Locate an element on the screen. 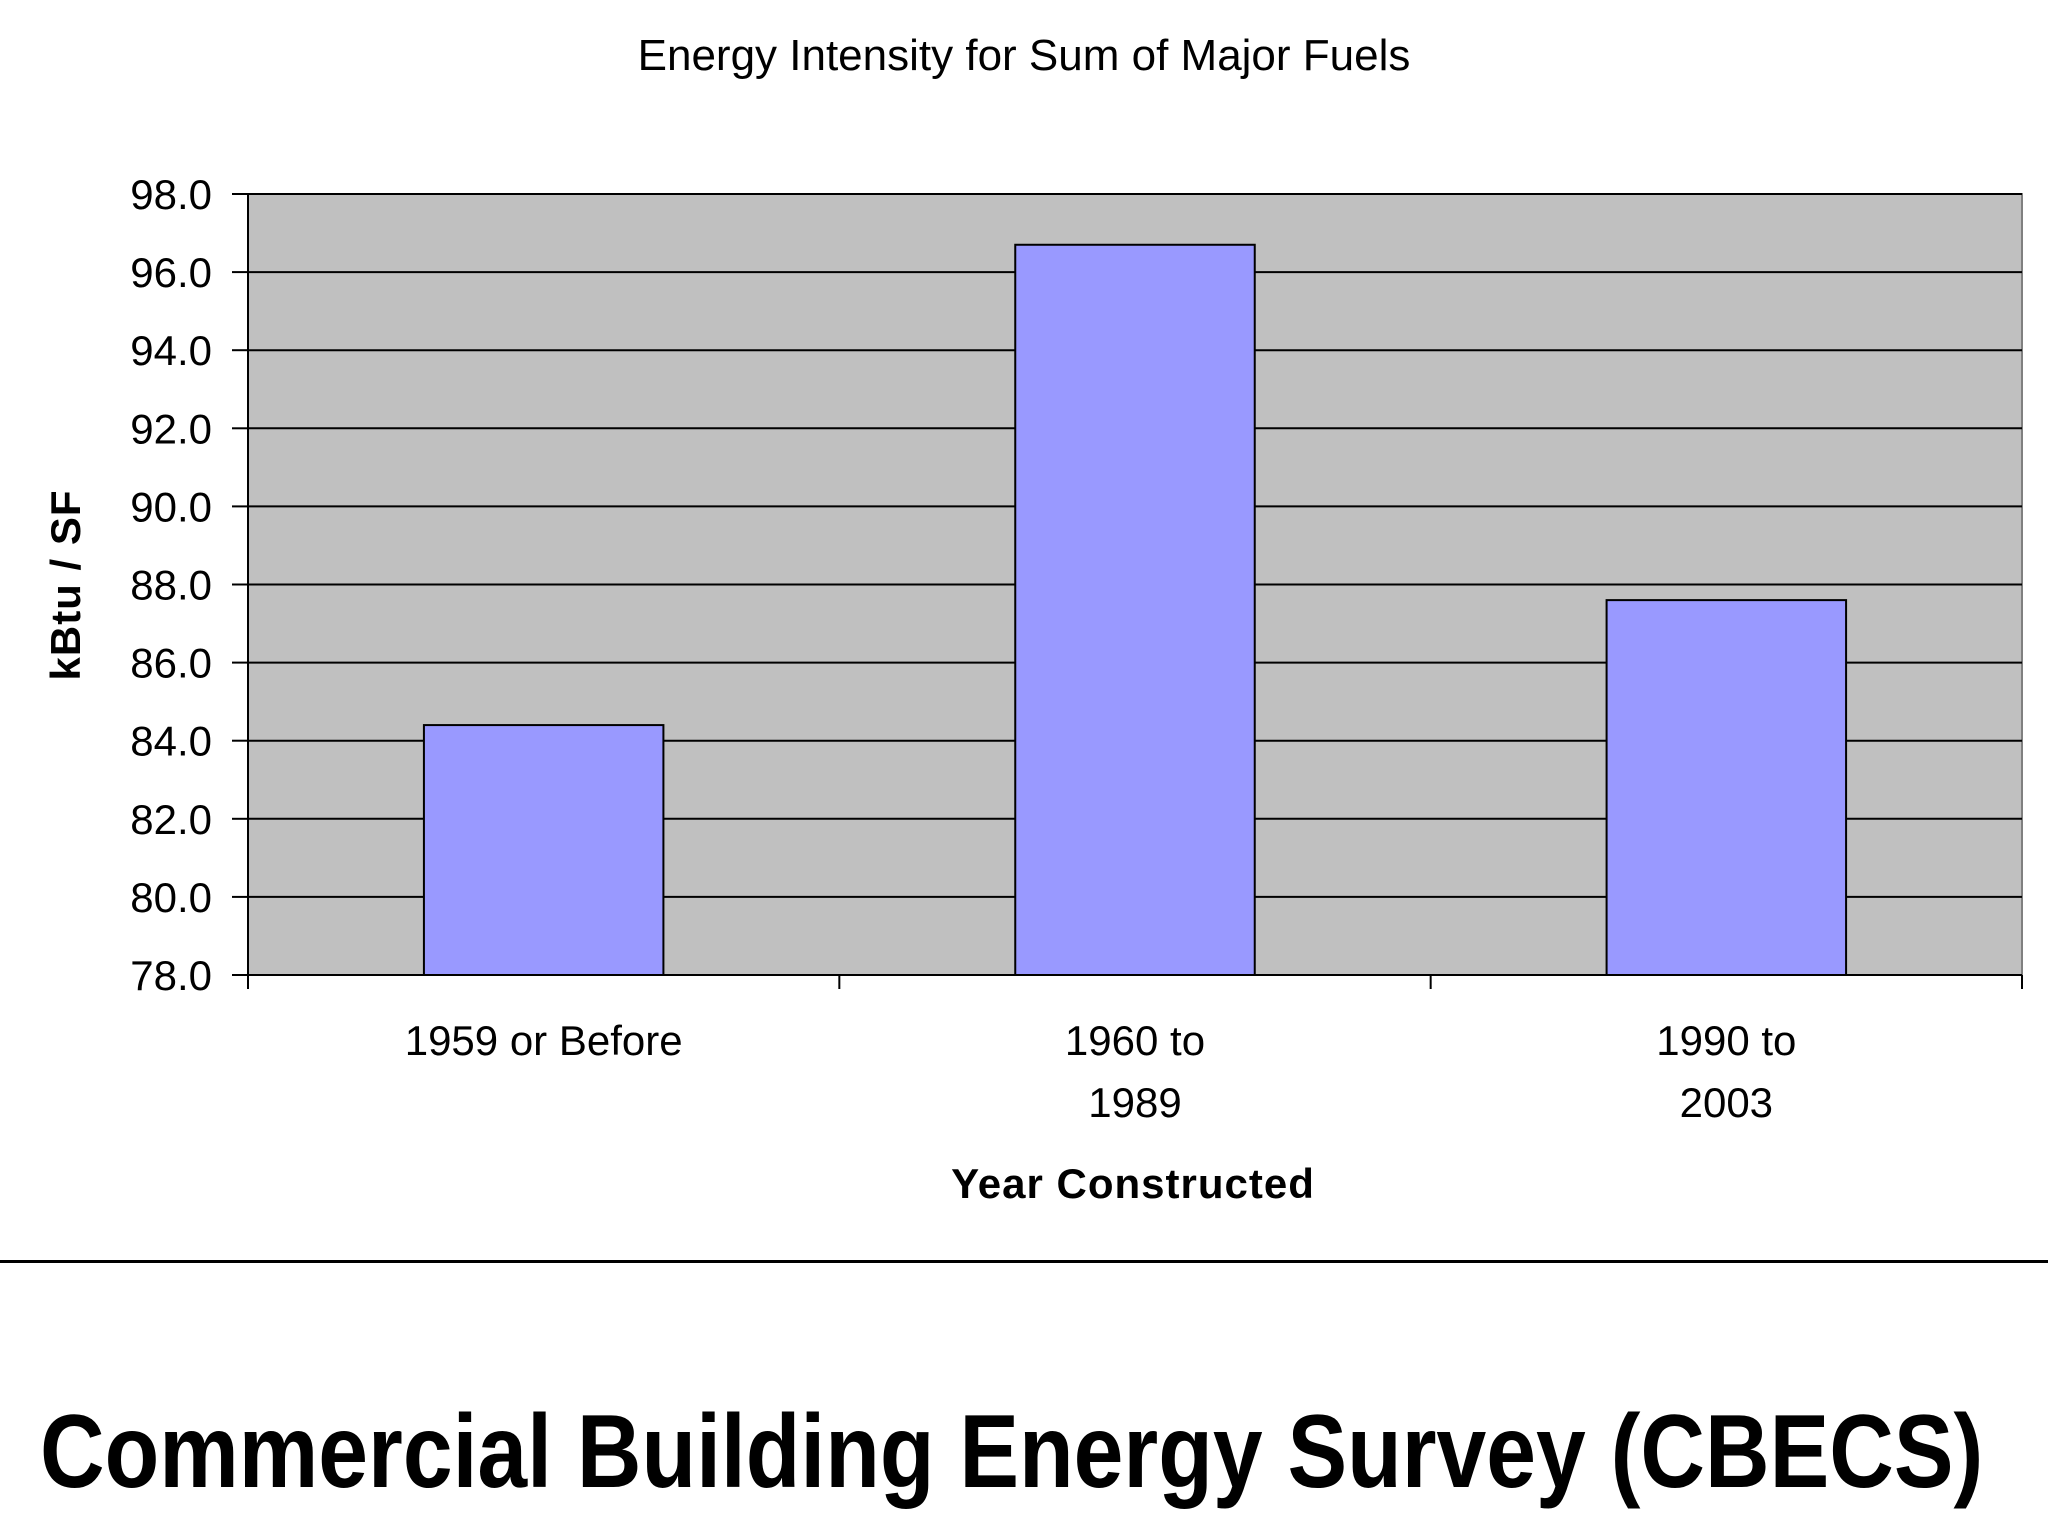 Image resolution: width=2048 pixels, height=1536 pixels. divider is located at coordinates (1024, 1261).